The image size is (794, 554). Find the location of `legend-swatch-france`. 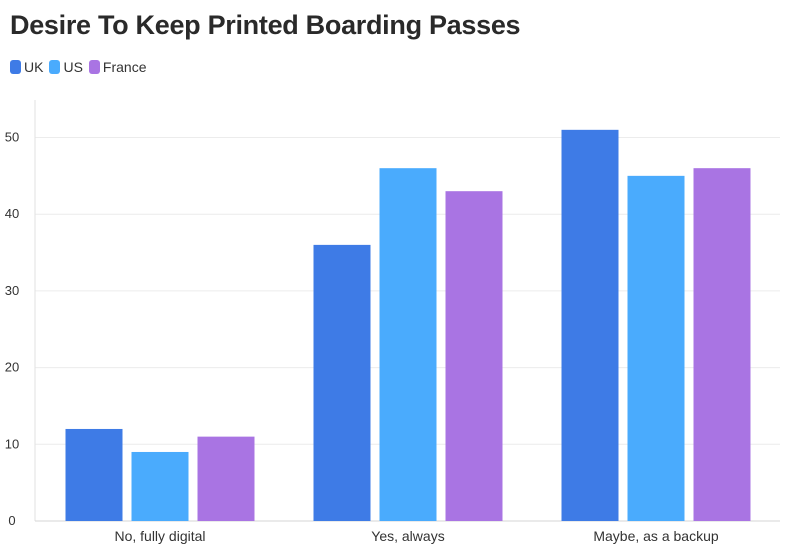

legend-swatch-france is located at coordinates (94, 67).